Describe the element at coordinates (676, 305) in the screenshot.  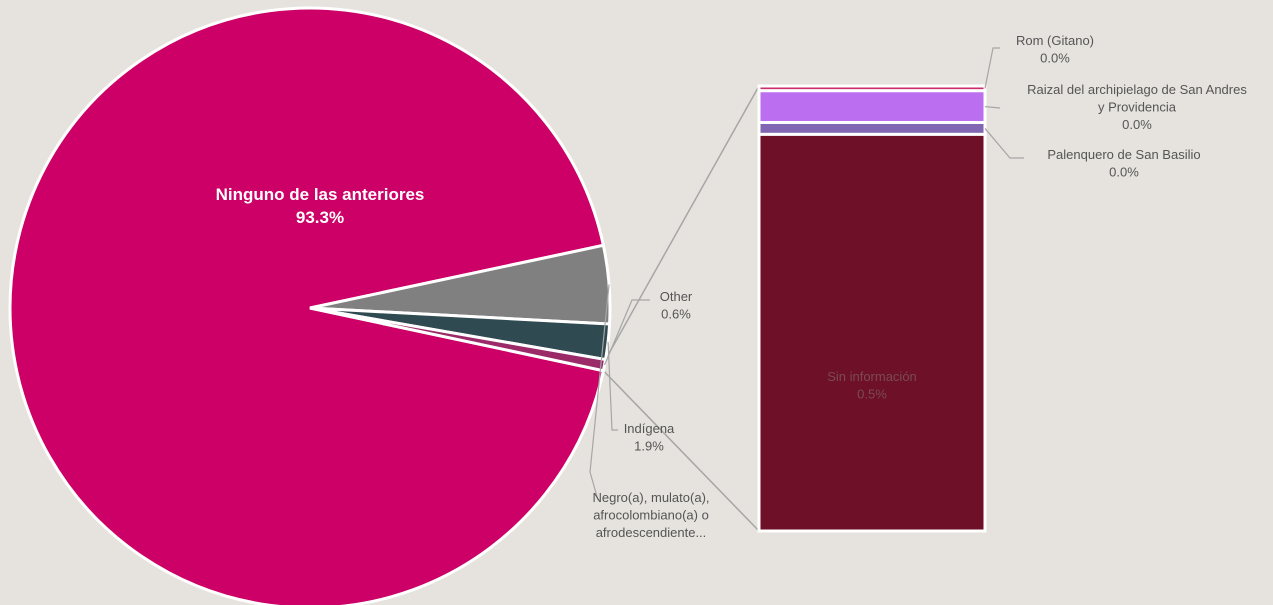
I see `pie-label-other: Other 0.6%` at that location.